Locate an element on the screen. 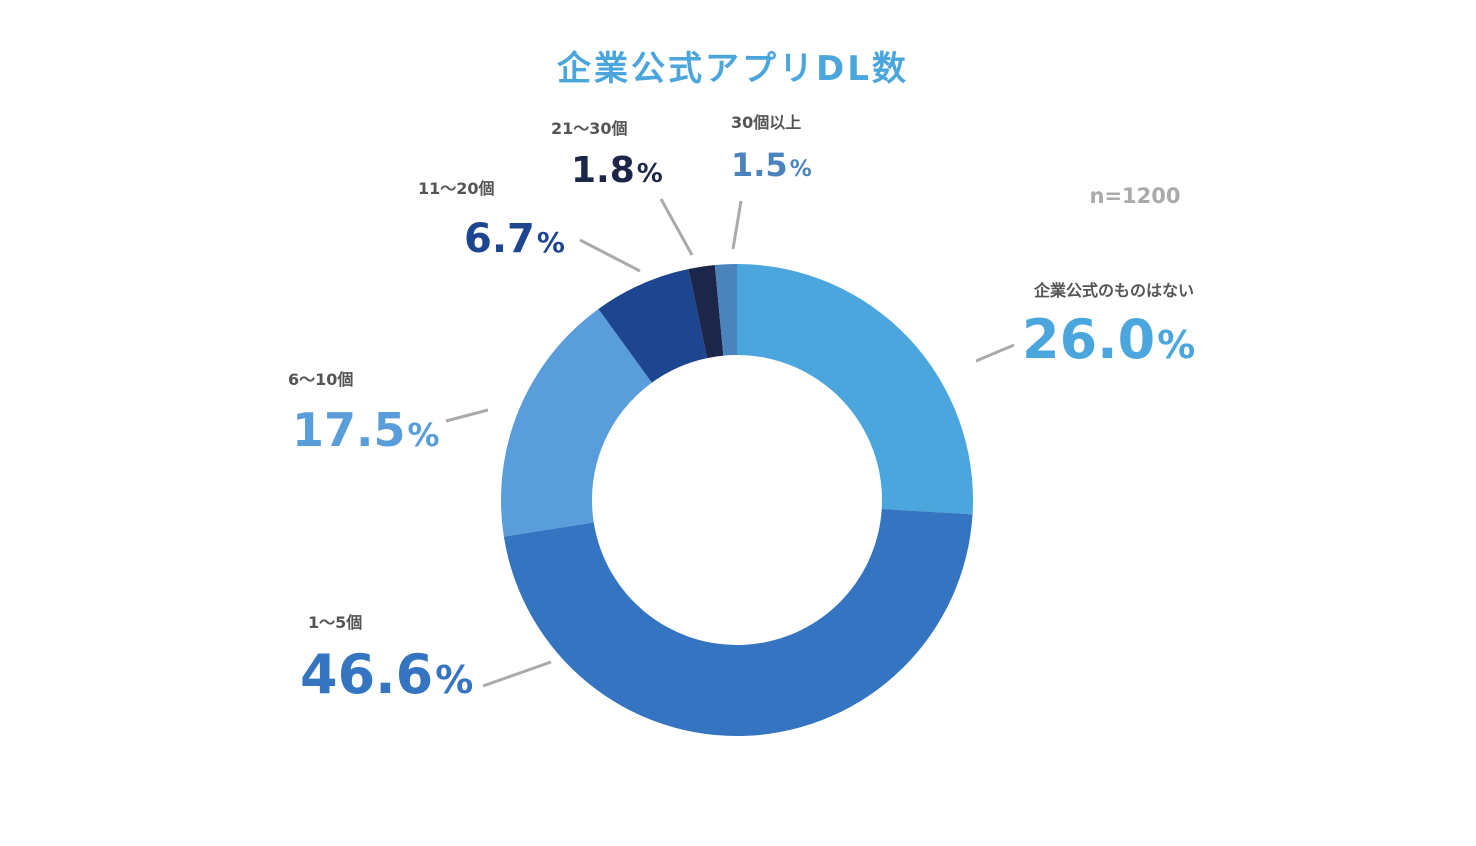 Image resolution: width=1476 pixels, height=846 pixels. slice-percent-label-4: 6.7% is located at coordinates (514, 239).